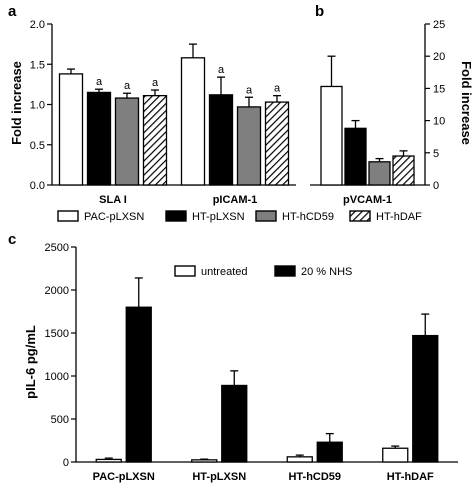 The width and height of the screenshot is (474, 483). I want to click on legend-ab-swatch-daf, so click(360, 216).